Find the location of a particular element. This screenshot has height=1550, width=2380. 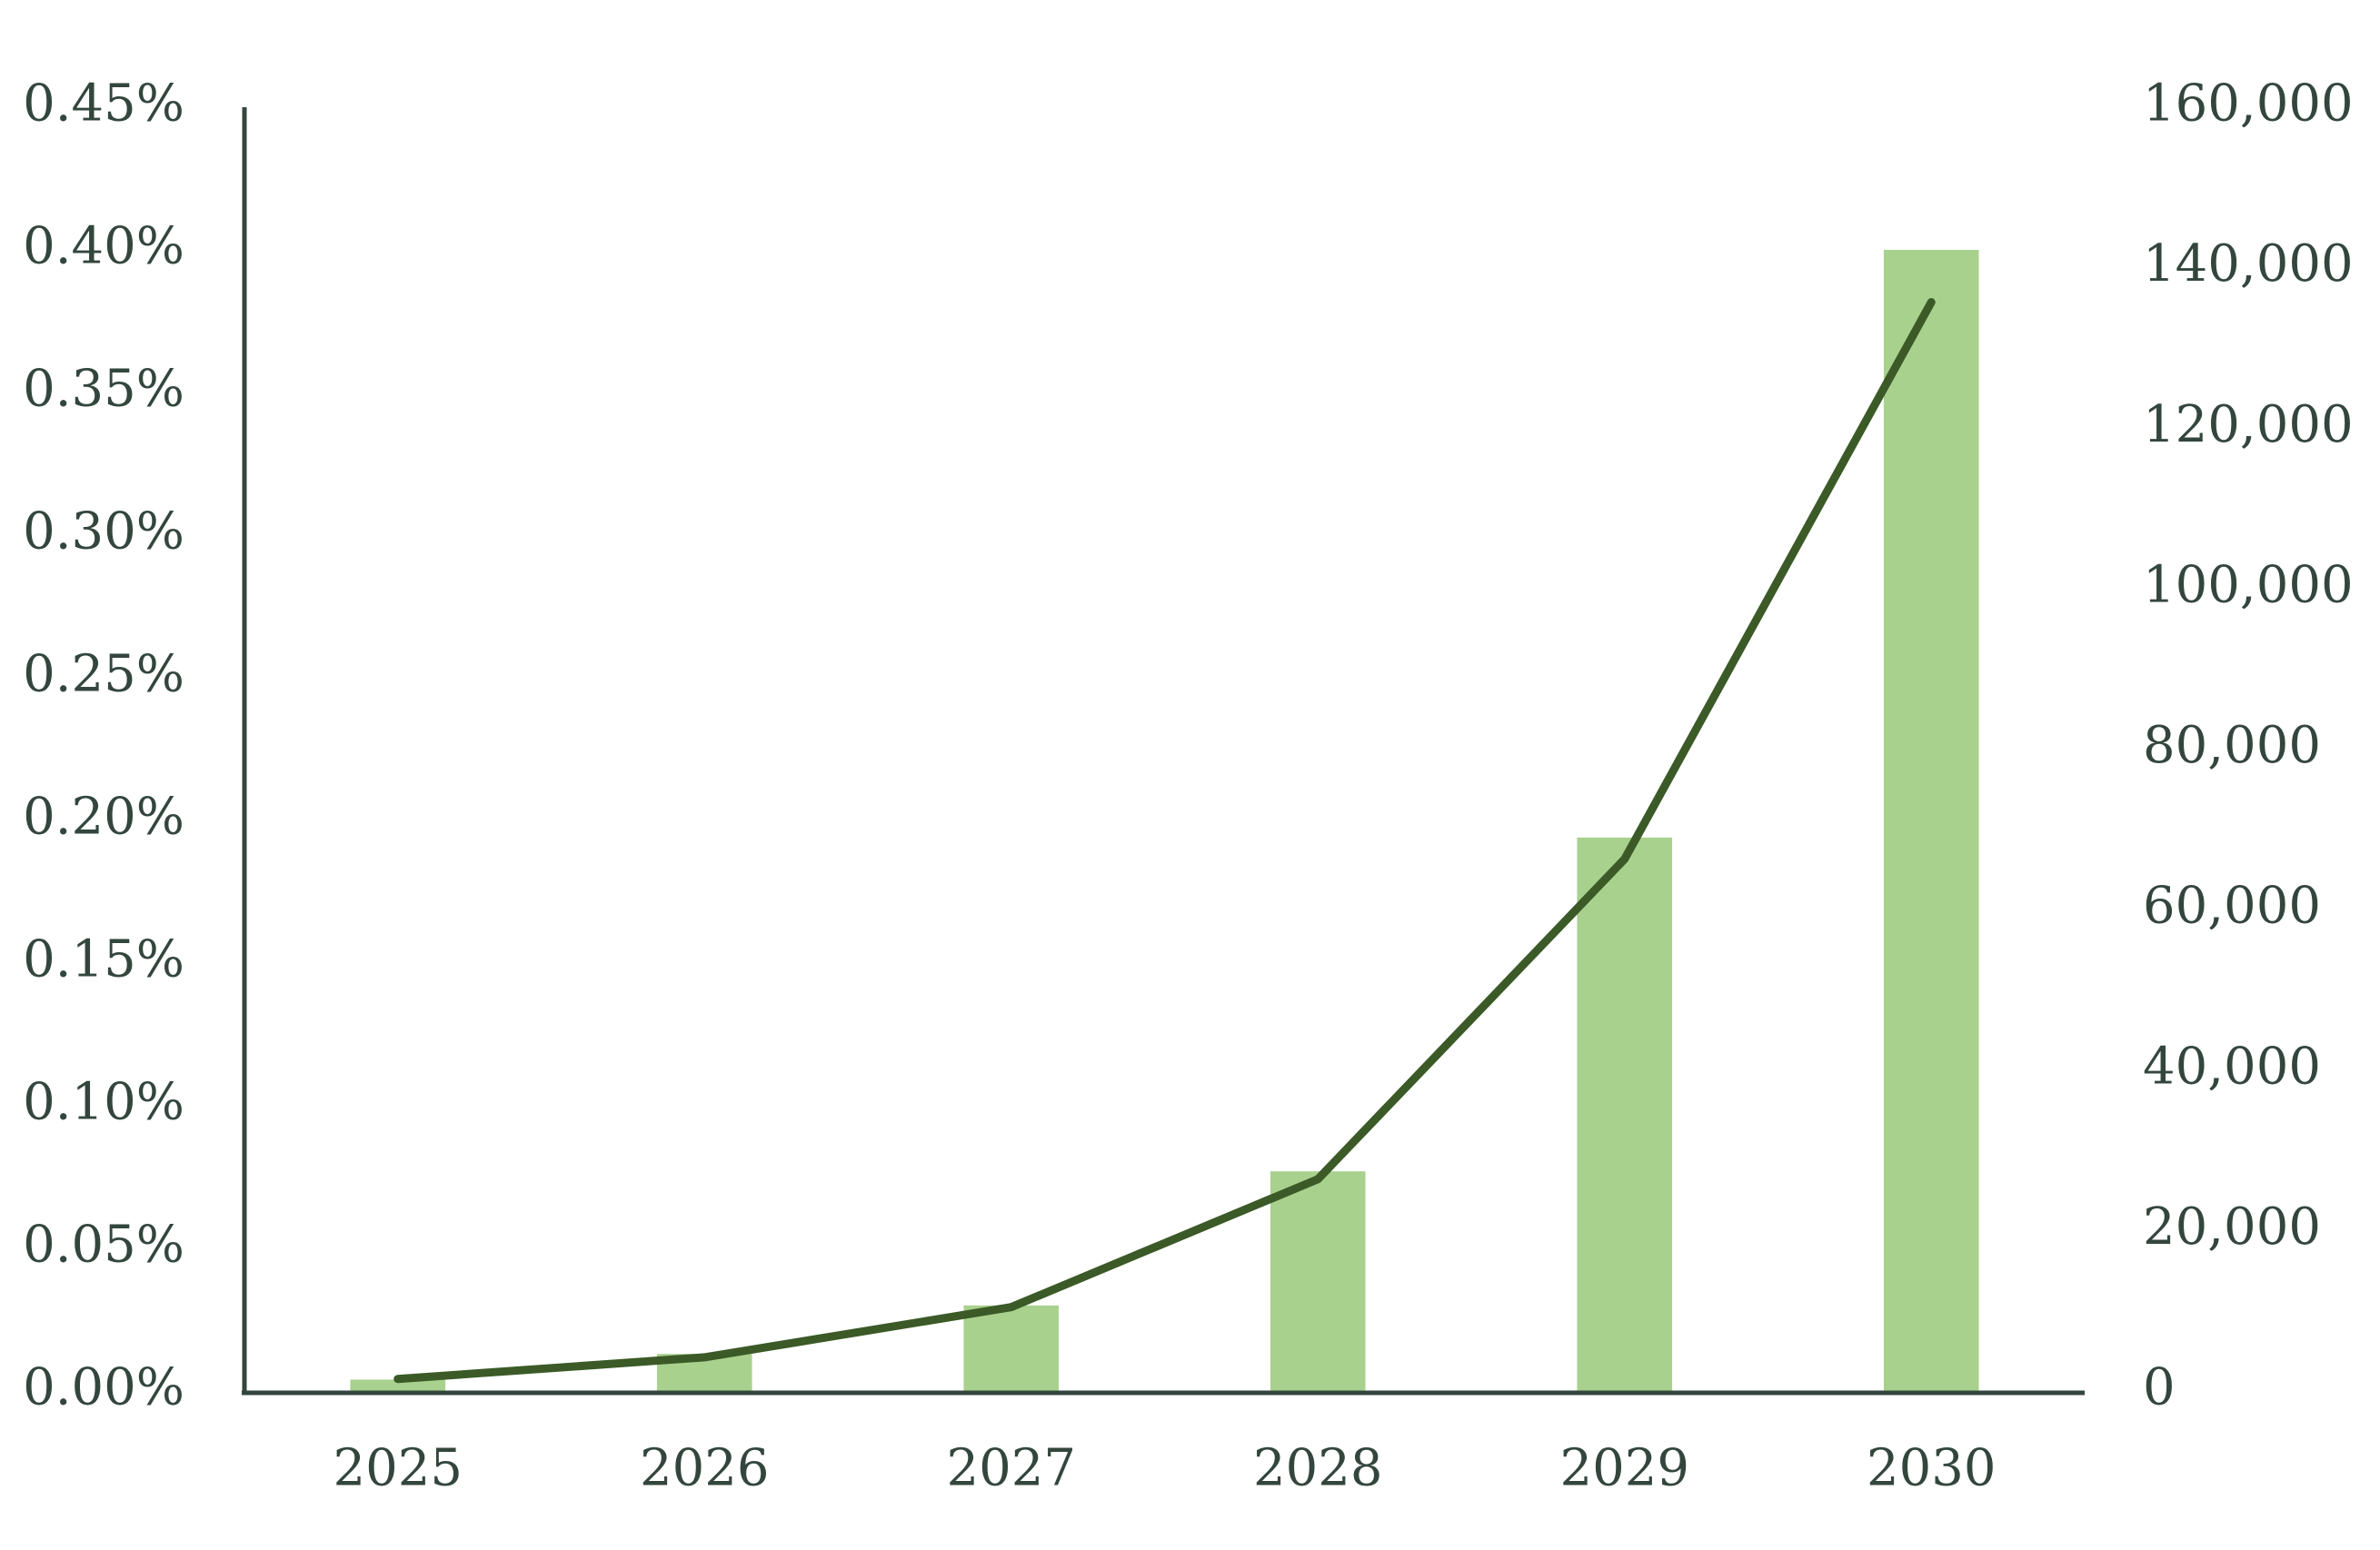

y2-tick-label: 160,000 is located at coordinates (2248, 104).